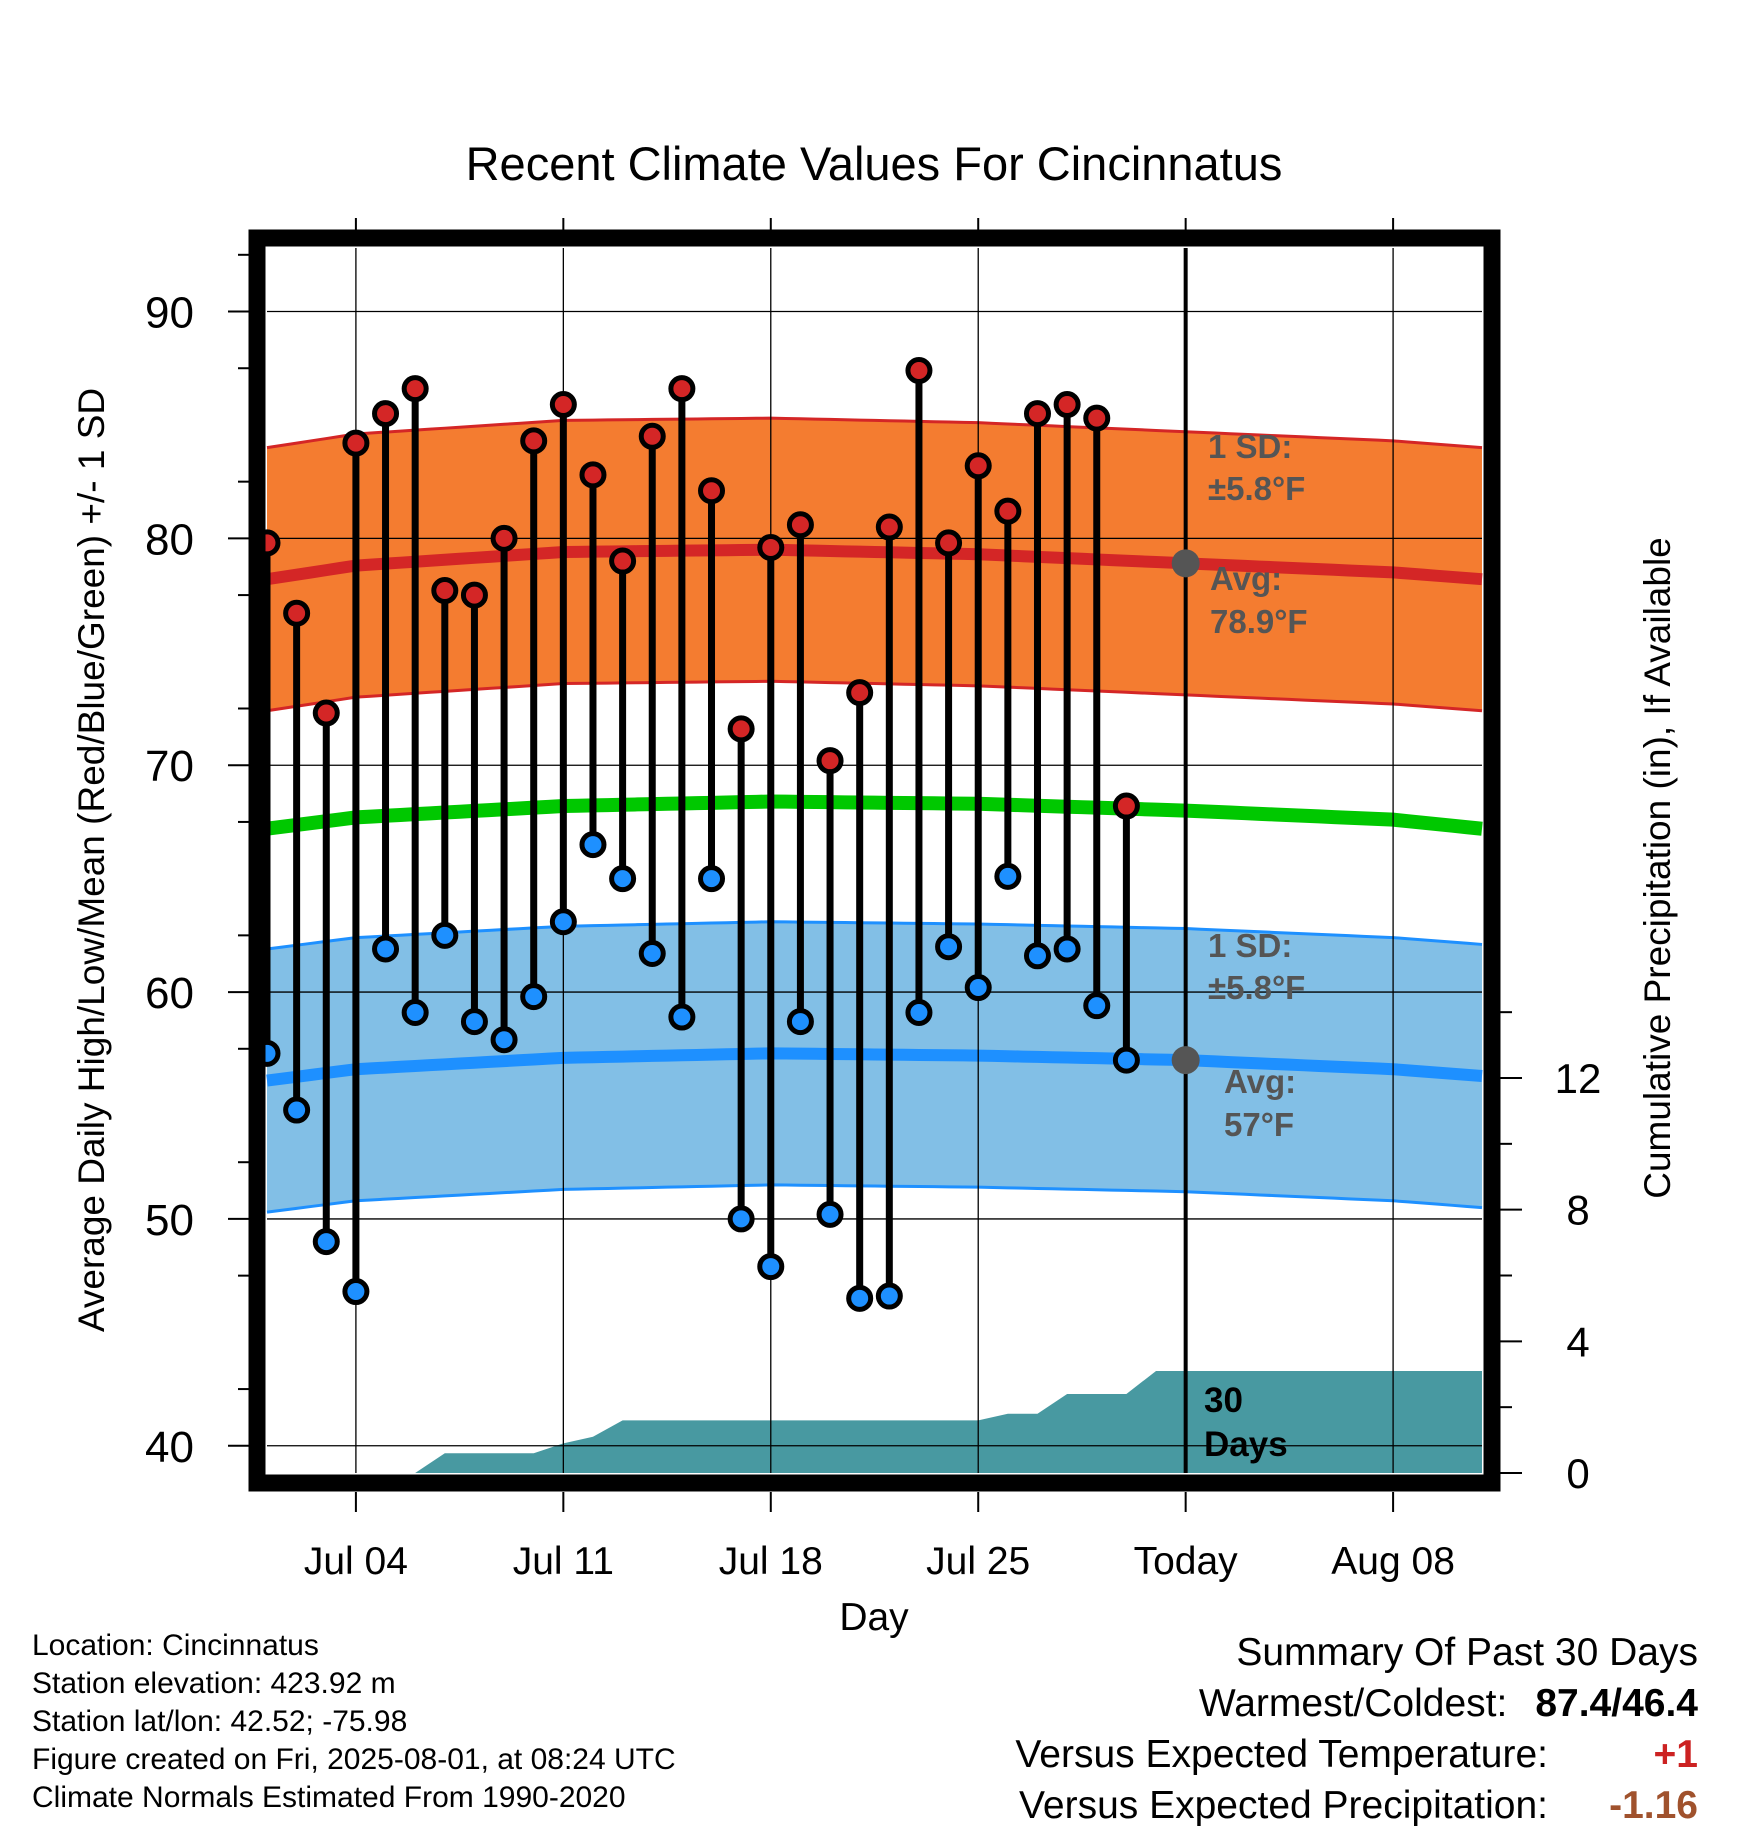 This screenshot has height=1831, width=1748. I want to click on high-sd-band-lower-edge, so click(874, 696).